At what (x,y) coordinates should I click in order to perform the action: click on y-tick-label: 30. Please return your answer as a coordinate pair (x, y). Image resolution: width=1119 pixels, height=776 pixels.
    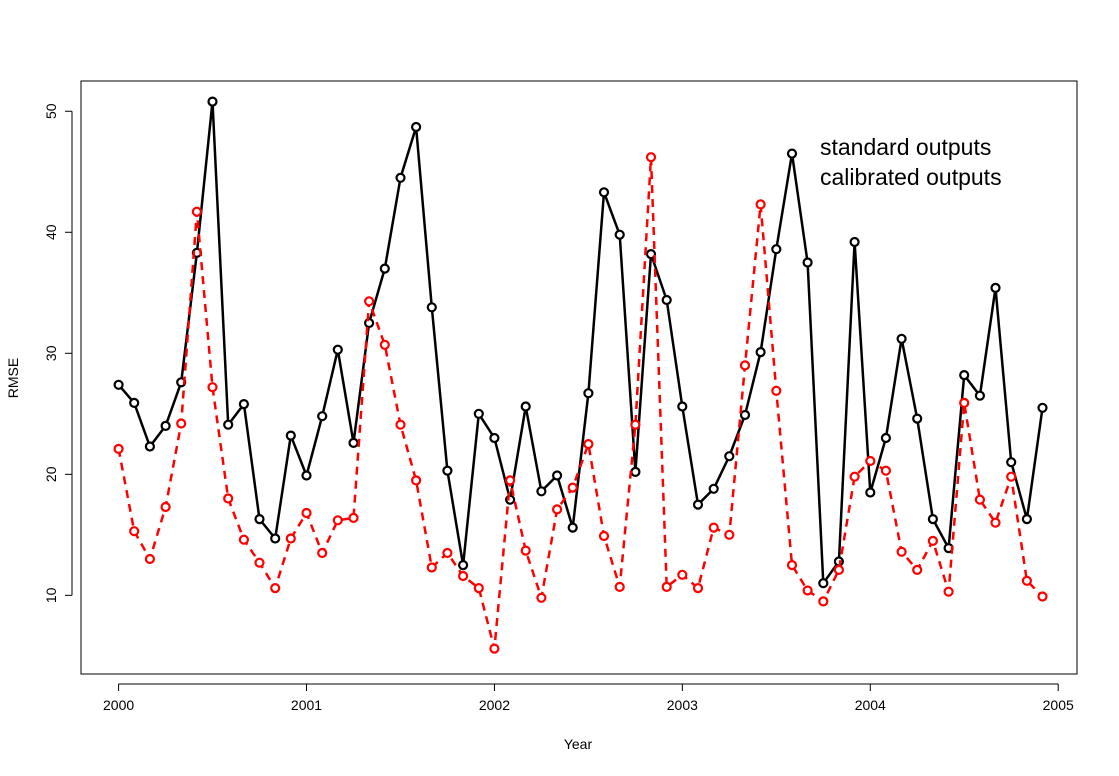
    Looking at the image, I should click on (51, 353).